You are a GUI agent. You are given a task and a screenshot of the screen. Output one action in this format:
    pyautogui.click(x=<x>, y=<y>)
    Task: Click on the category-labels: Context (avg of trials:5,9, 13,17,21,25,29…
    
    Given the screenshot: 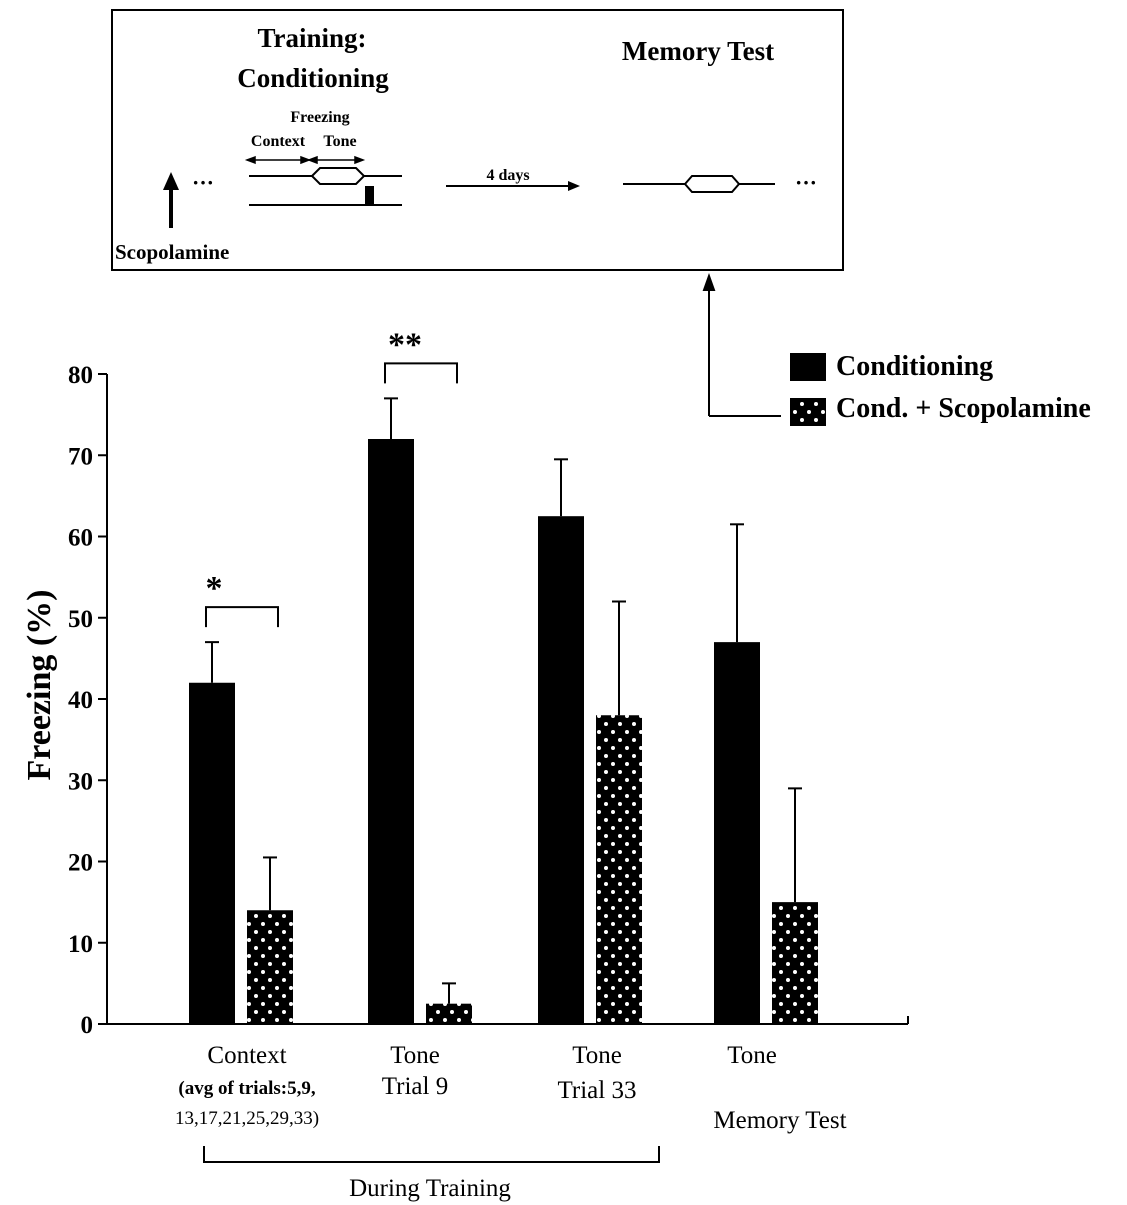 What is the action you would take?
    pyautogui.click(x=511, y=1088)
    